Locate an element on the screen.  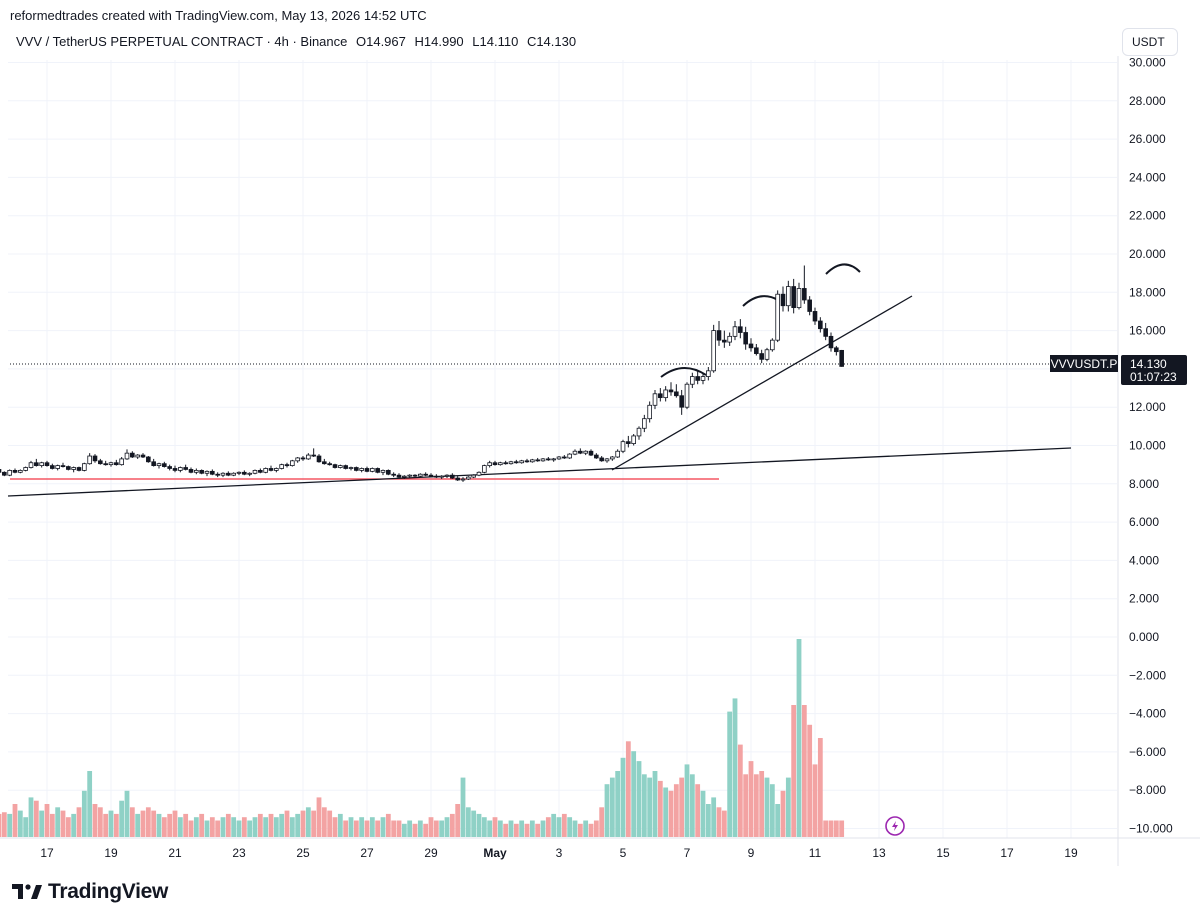
ohlc-close: C14.130 is located at coordinates (551, 41).